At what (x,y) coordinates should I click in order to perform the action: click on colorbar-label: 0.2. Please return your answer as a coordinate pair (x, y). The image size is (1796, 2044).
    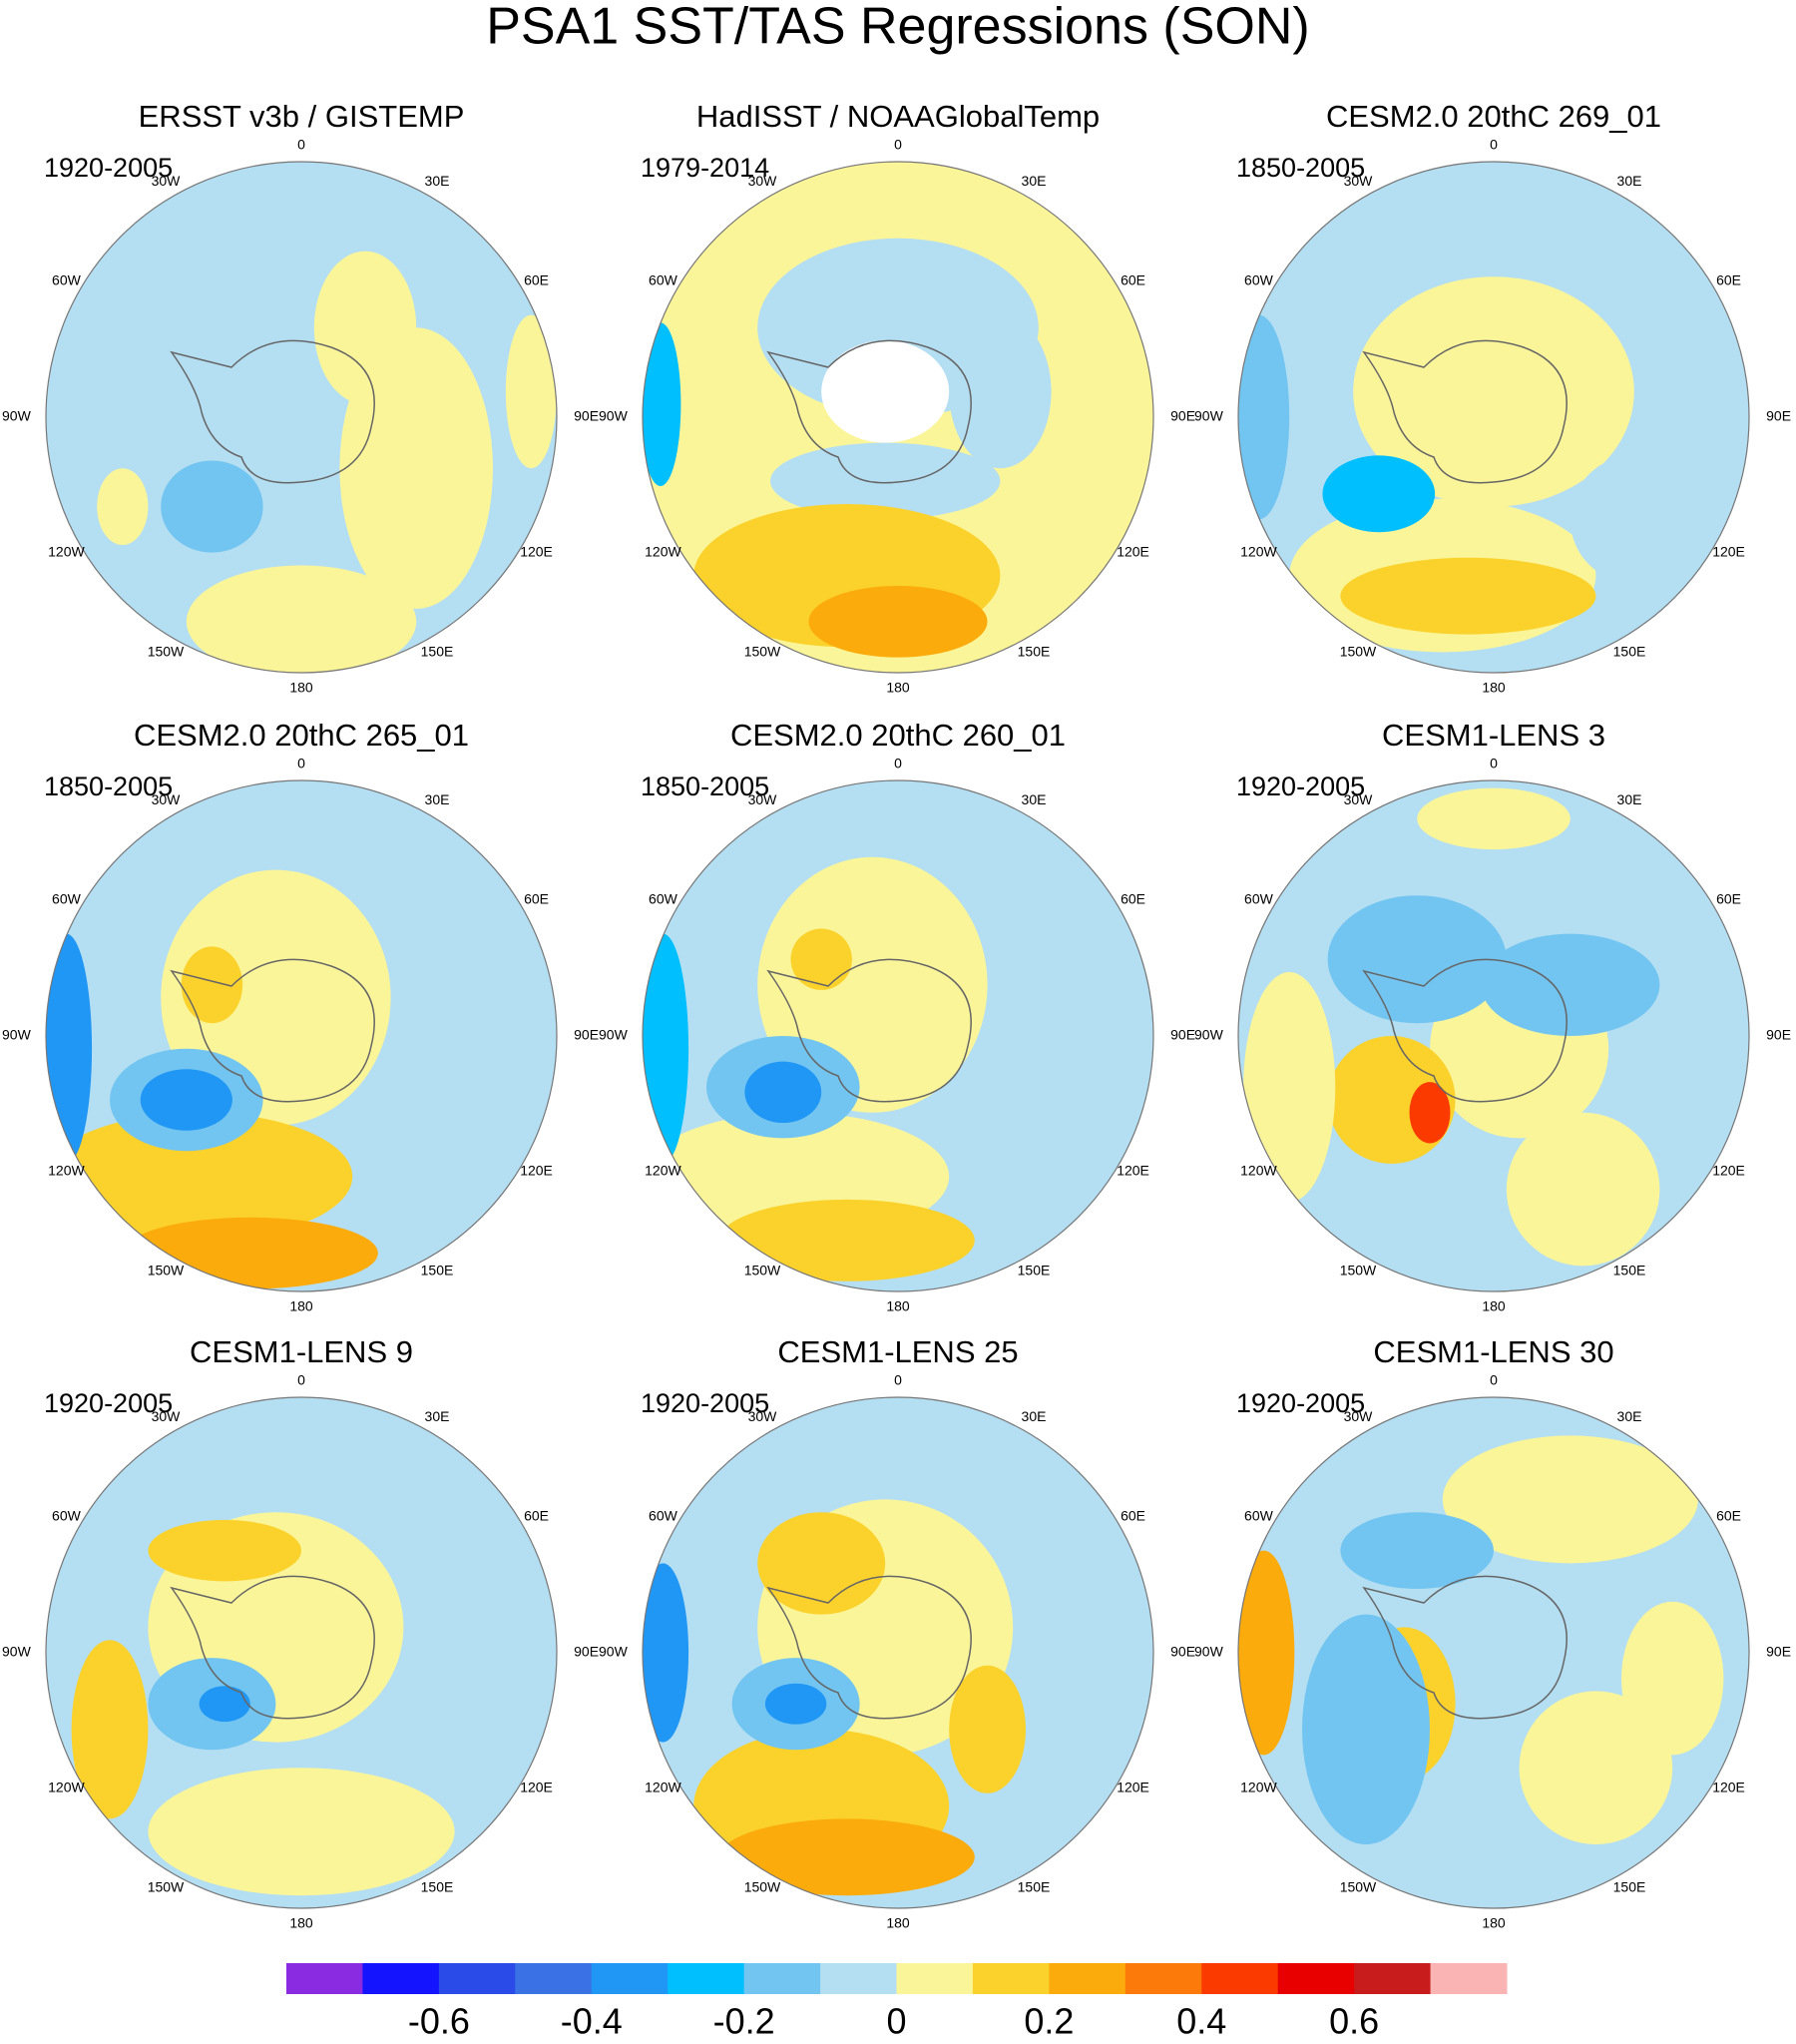
    Looking at the image, I should click on (1049, 2021).